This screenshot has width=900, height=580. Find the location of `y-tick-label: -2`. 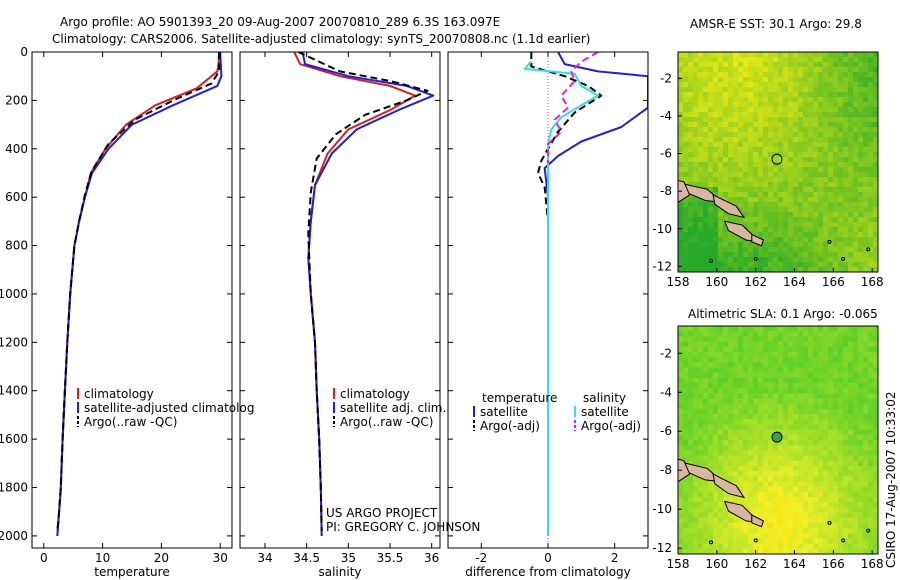

y-tick-label: -2 is located at coordinates (666, 353).